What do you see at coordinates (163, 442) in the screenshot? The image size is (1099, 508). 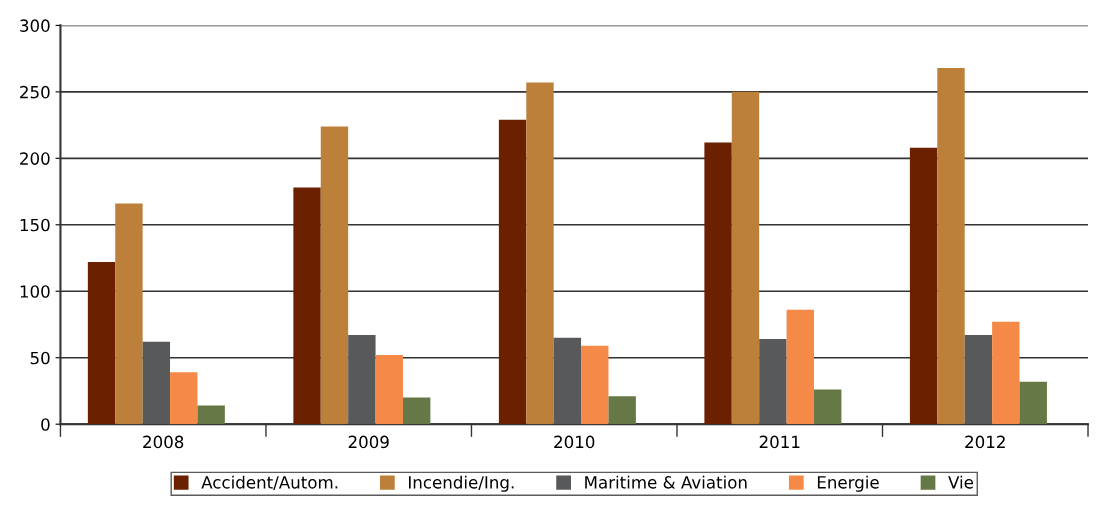 I see `x-tick-label: 2008` at bounding box center [163, 442].